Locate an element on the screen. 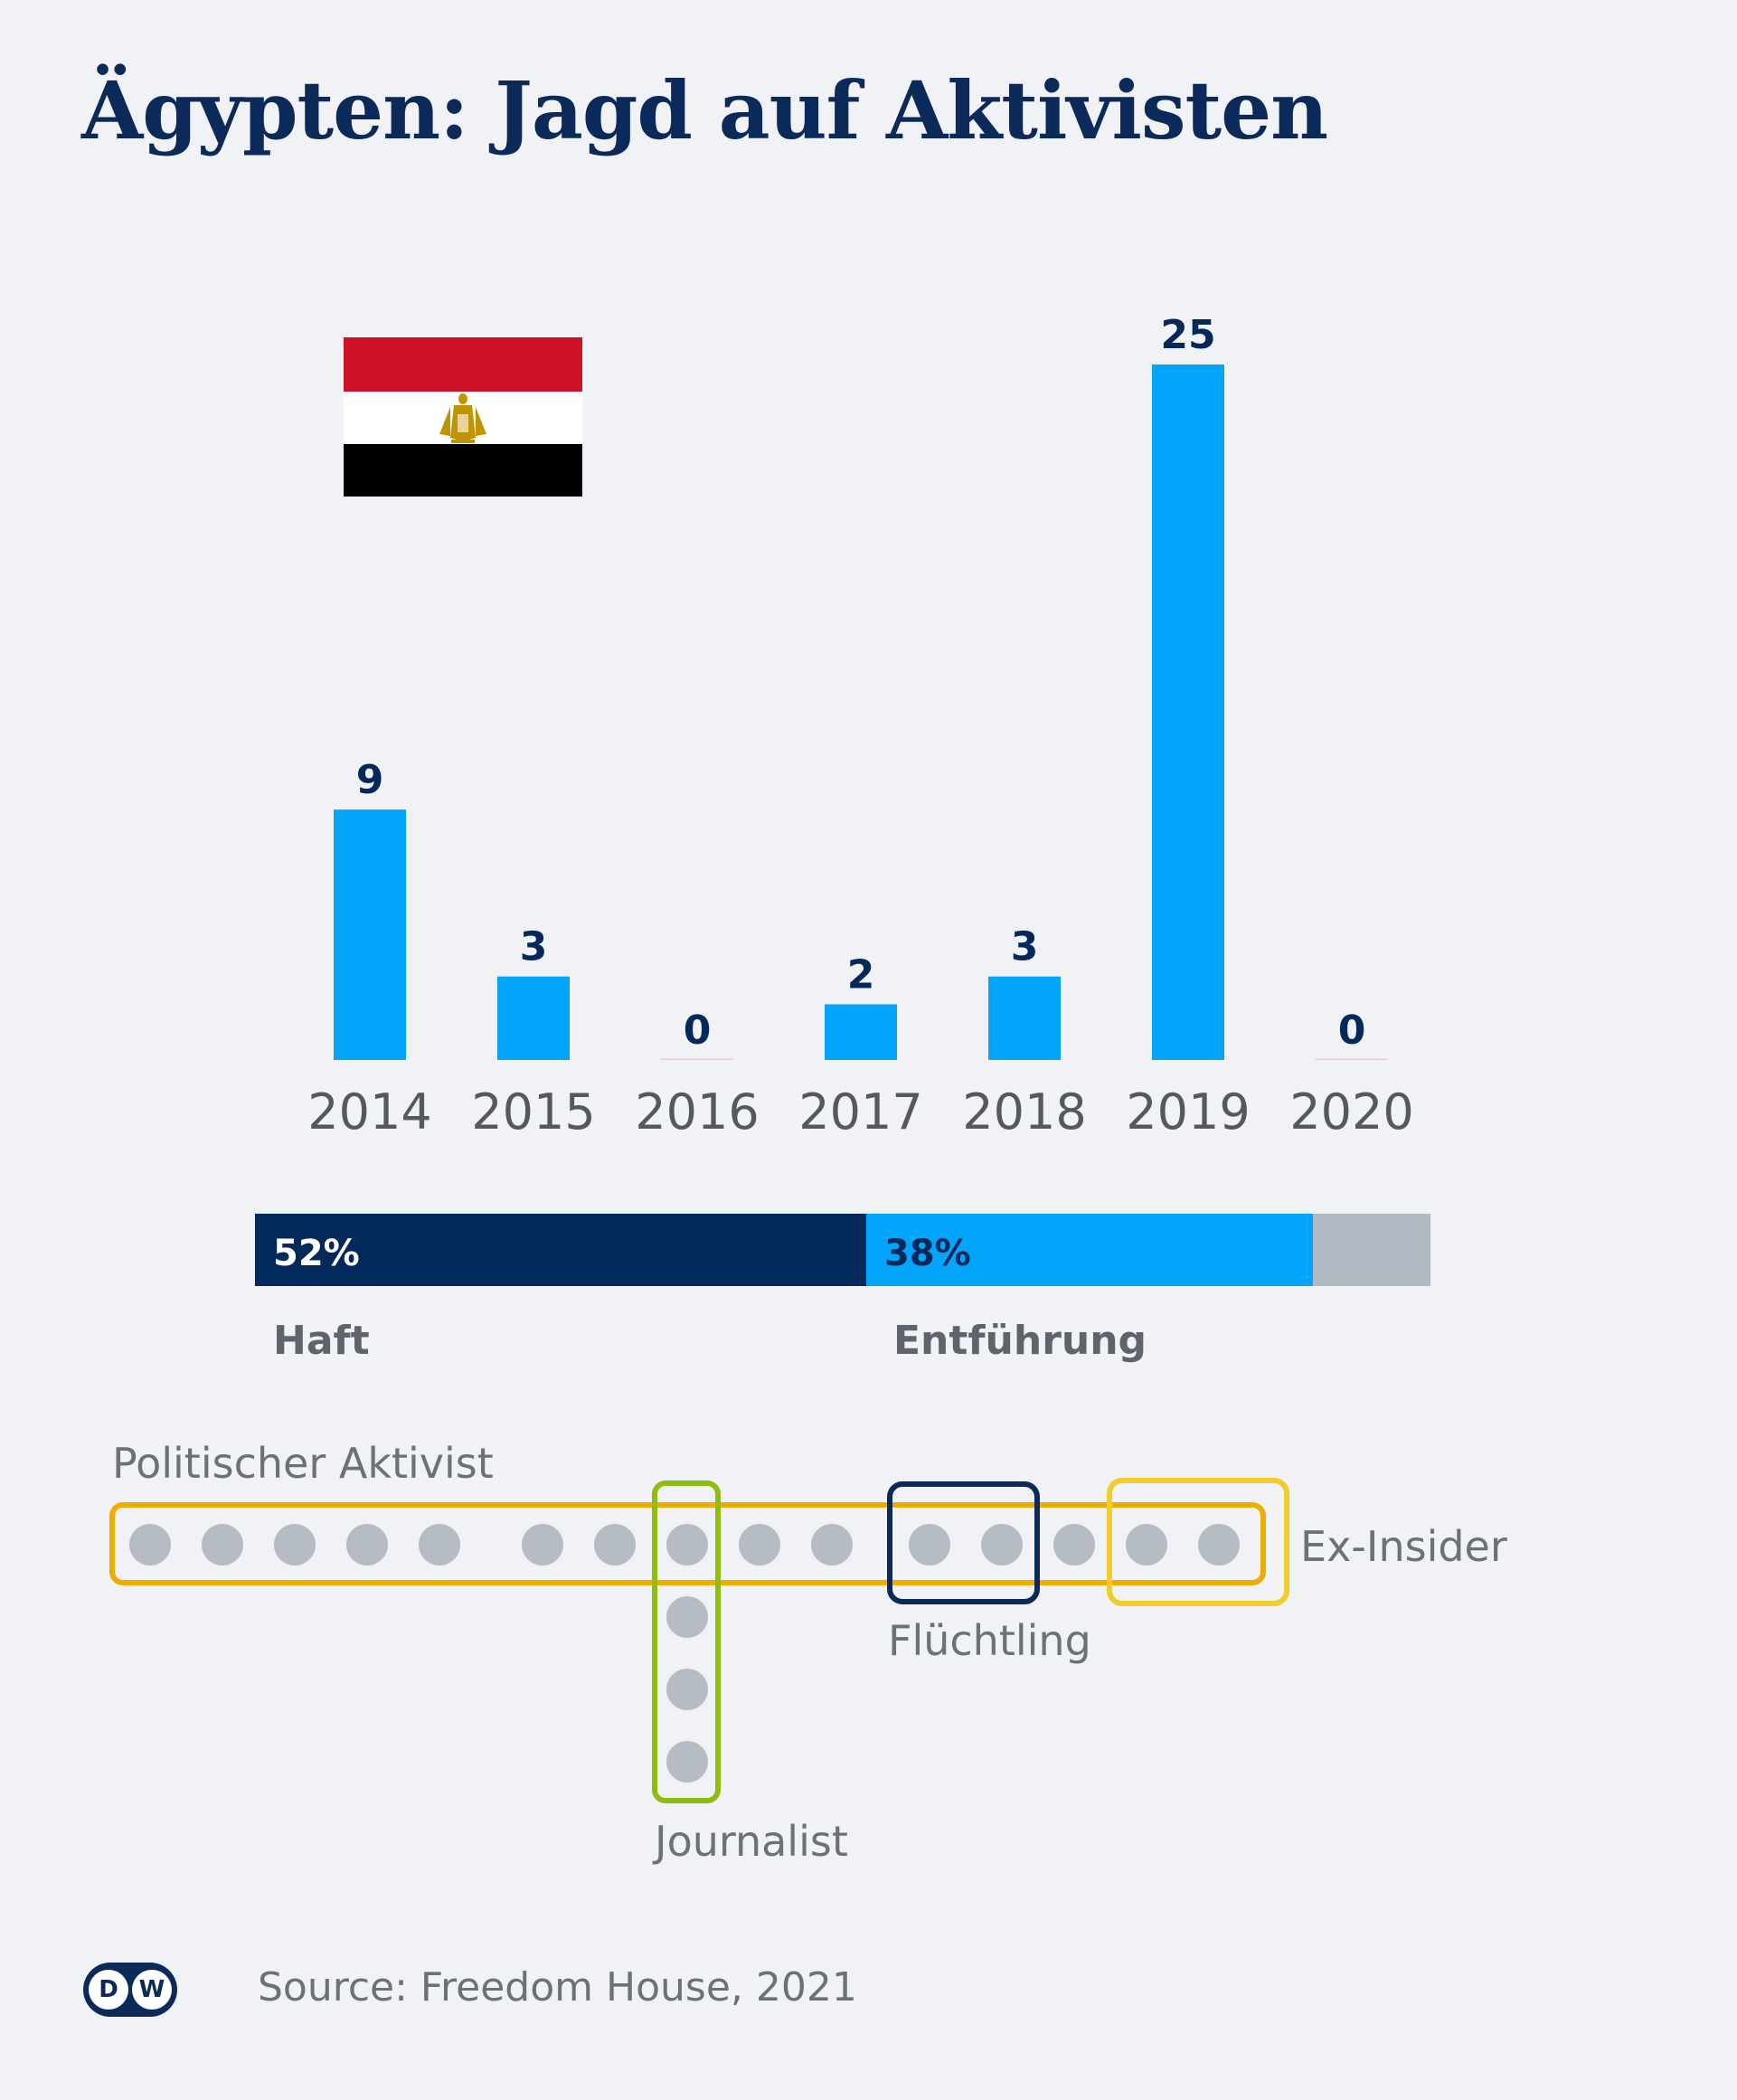  stack-value-1: 52% is located at coordinates (316, 1253).